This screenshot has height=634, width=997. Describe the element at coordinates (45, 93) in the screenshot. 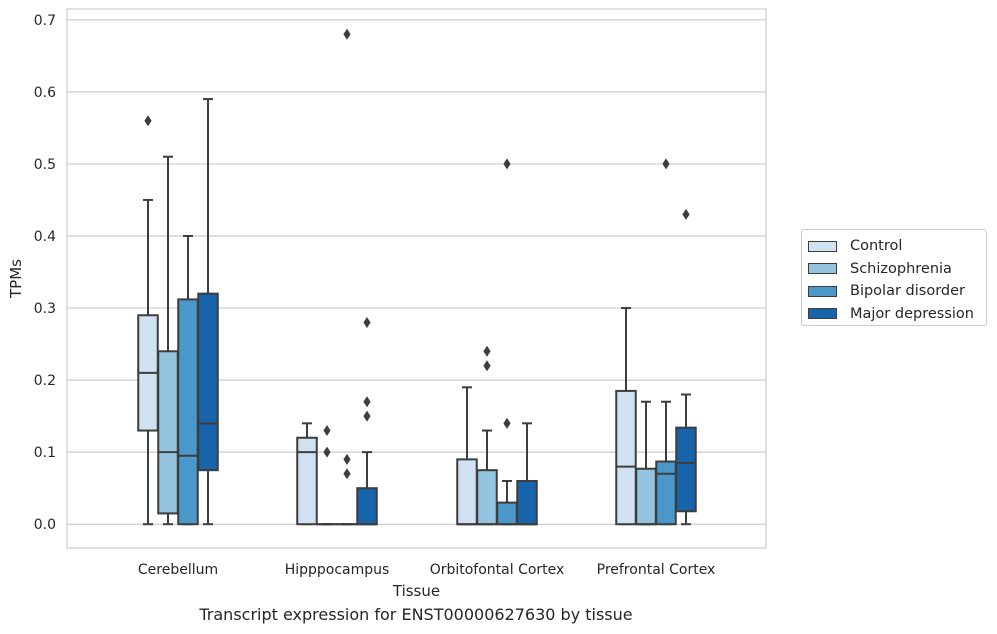

I see `y-tick-label: 0.6` at that location.